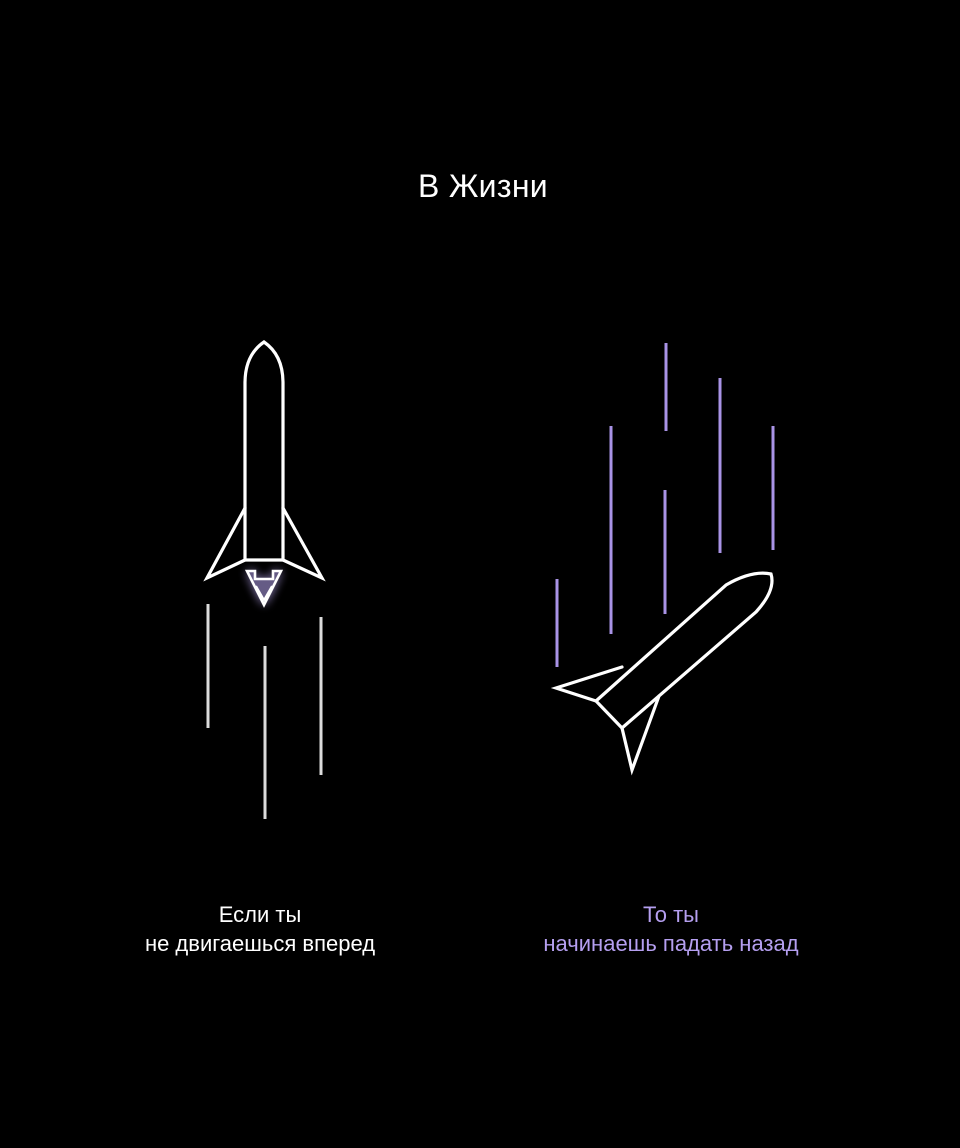 Image resolution: width=960 pixels, height=1148 pixels. I want to click on rocket-falling-icon, so click(662, 673).